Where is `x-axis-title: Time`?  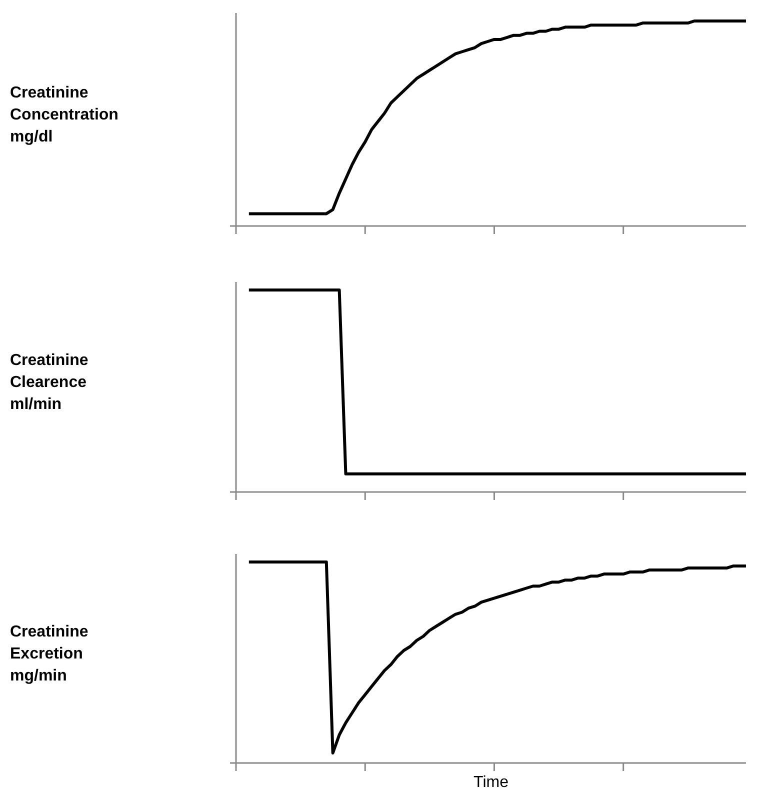
x-axis-title: Time is located at coordinates (491, 782).